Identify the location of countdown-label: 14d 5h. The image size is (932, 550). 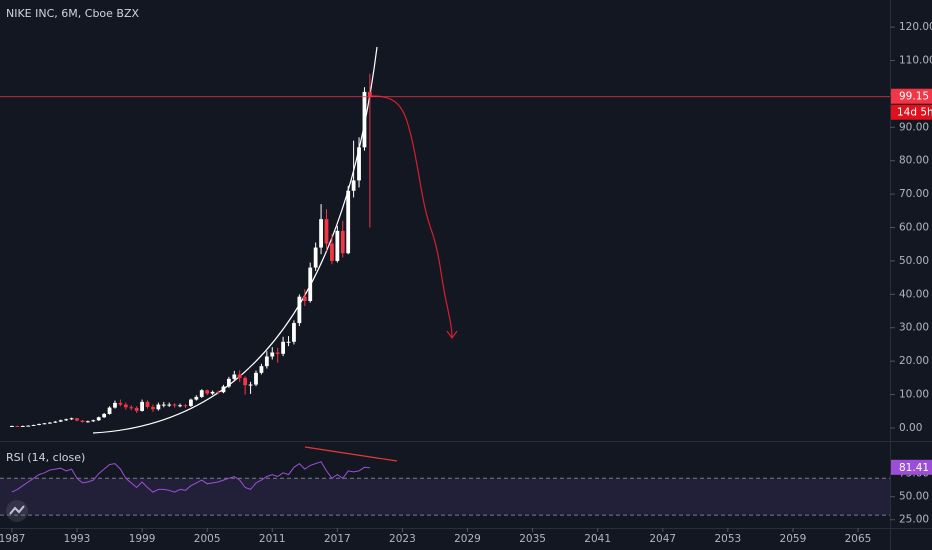
(914, 113).